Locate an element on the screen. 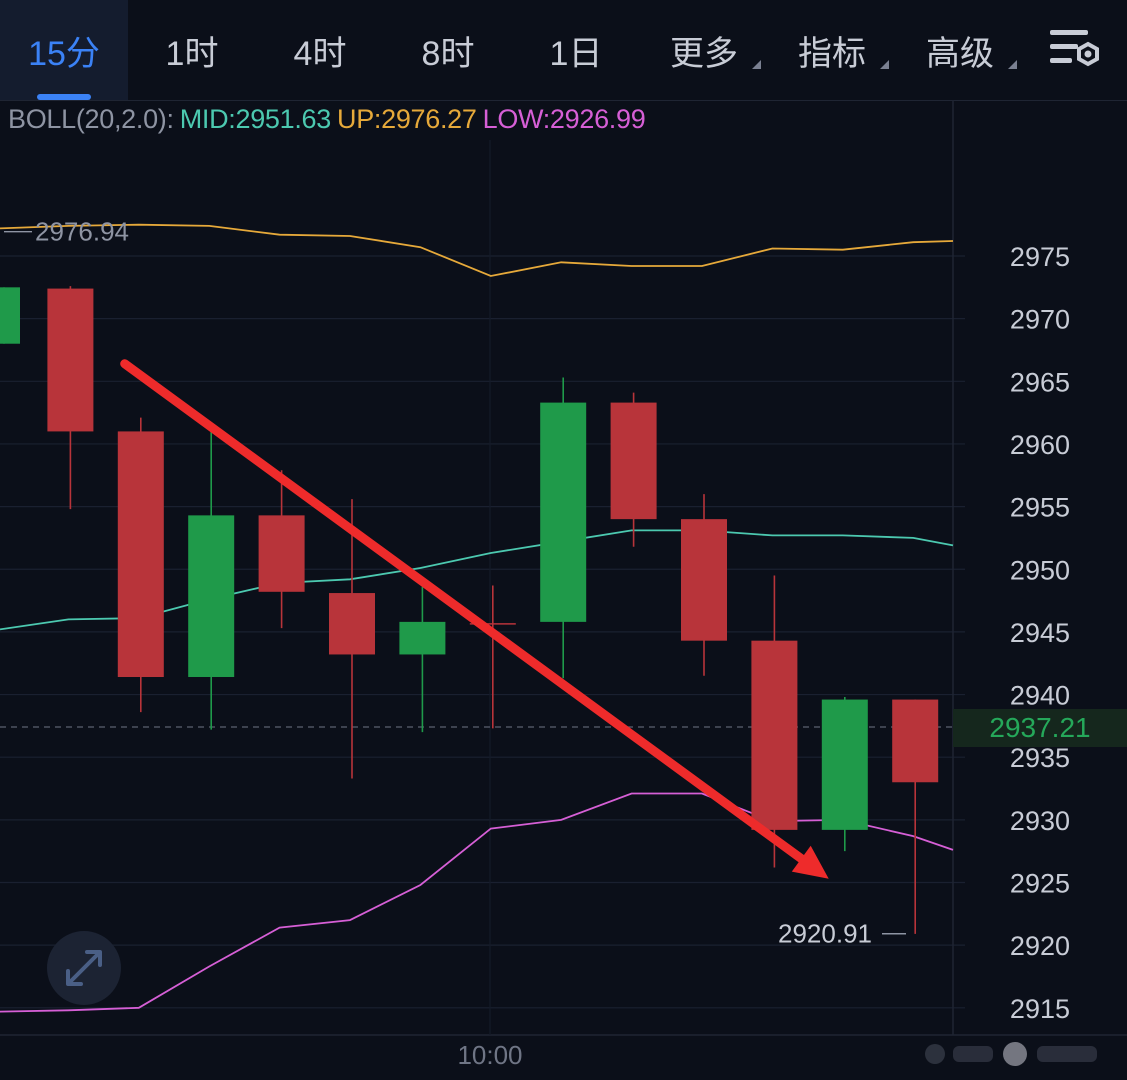 Image resolution: width=1127 pixels, height=1080 pixels. downtrend-arrow-head is located at coordinates (810, 862).